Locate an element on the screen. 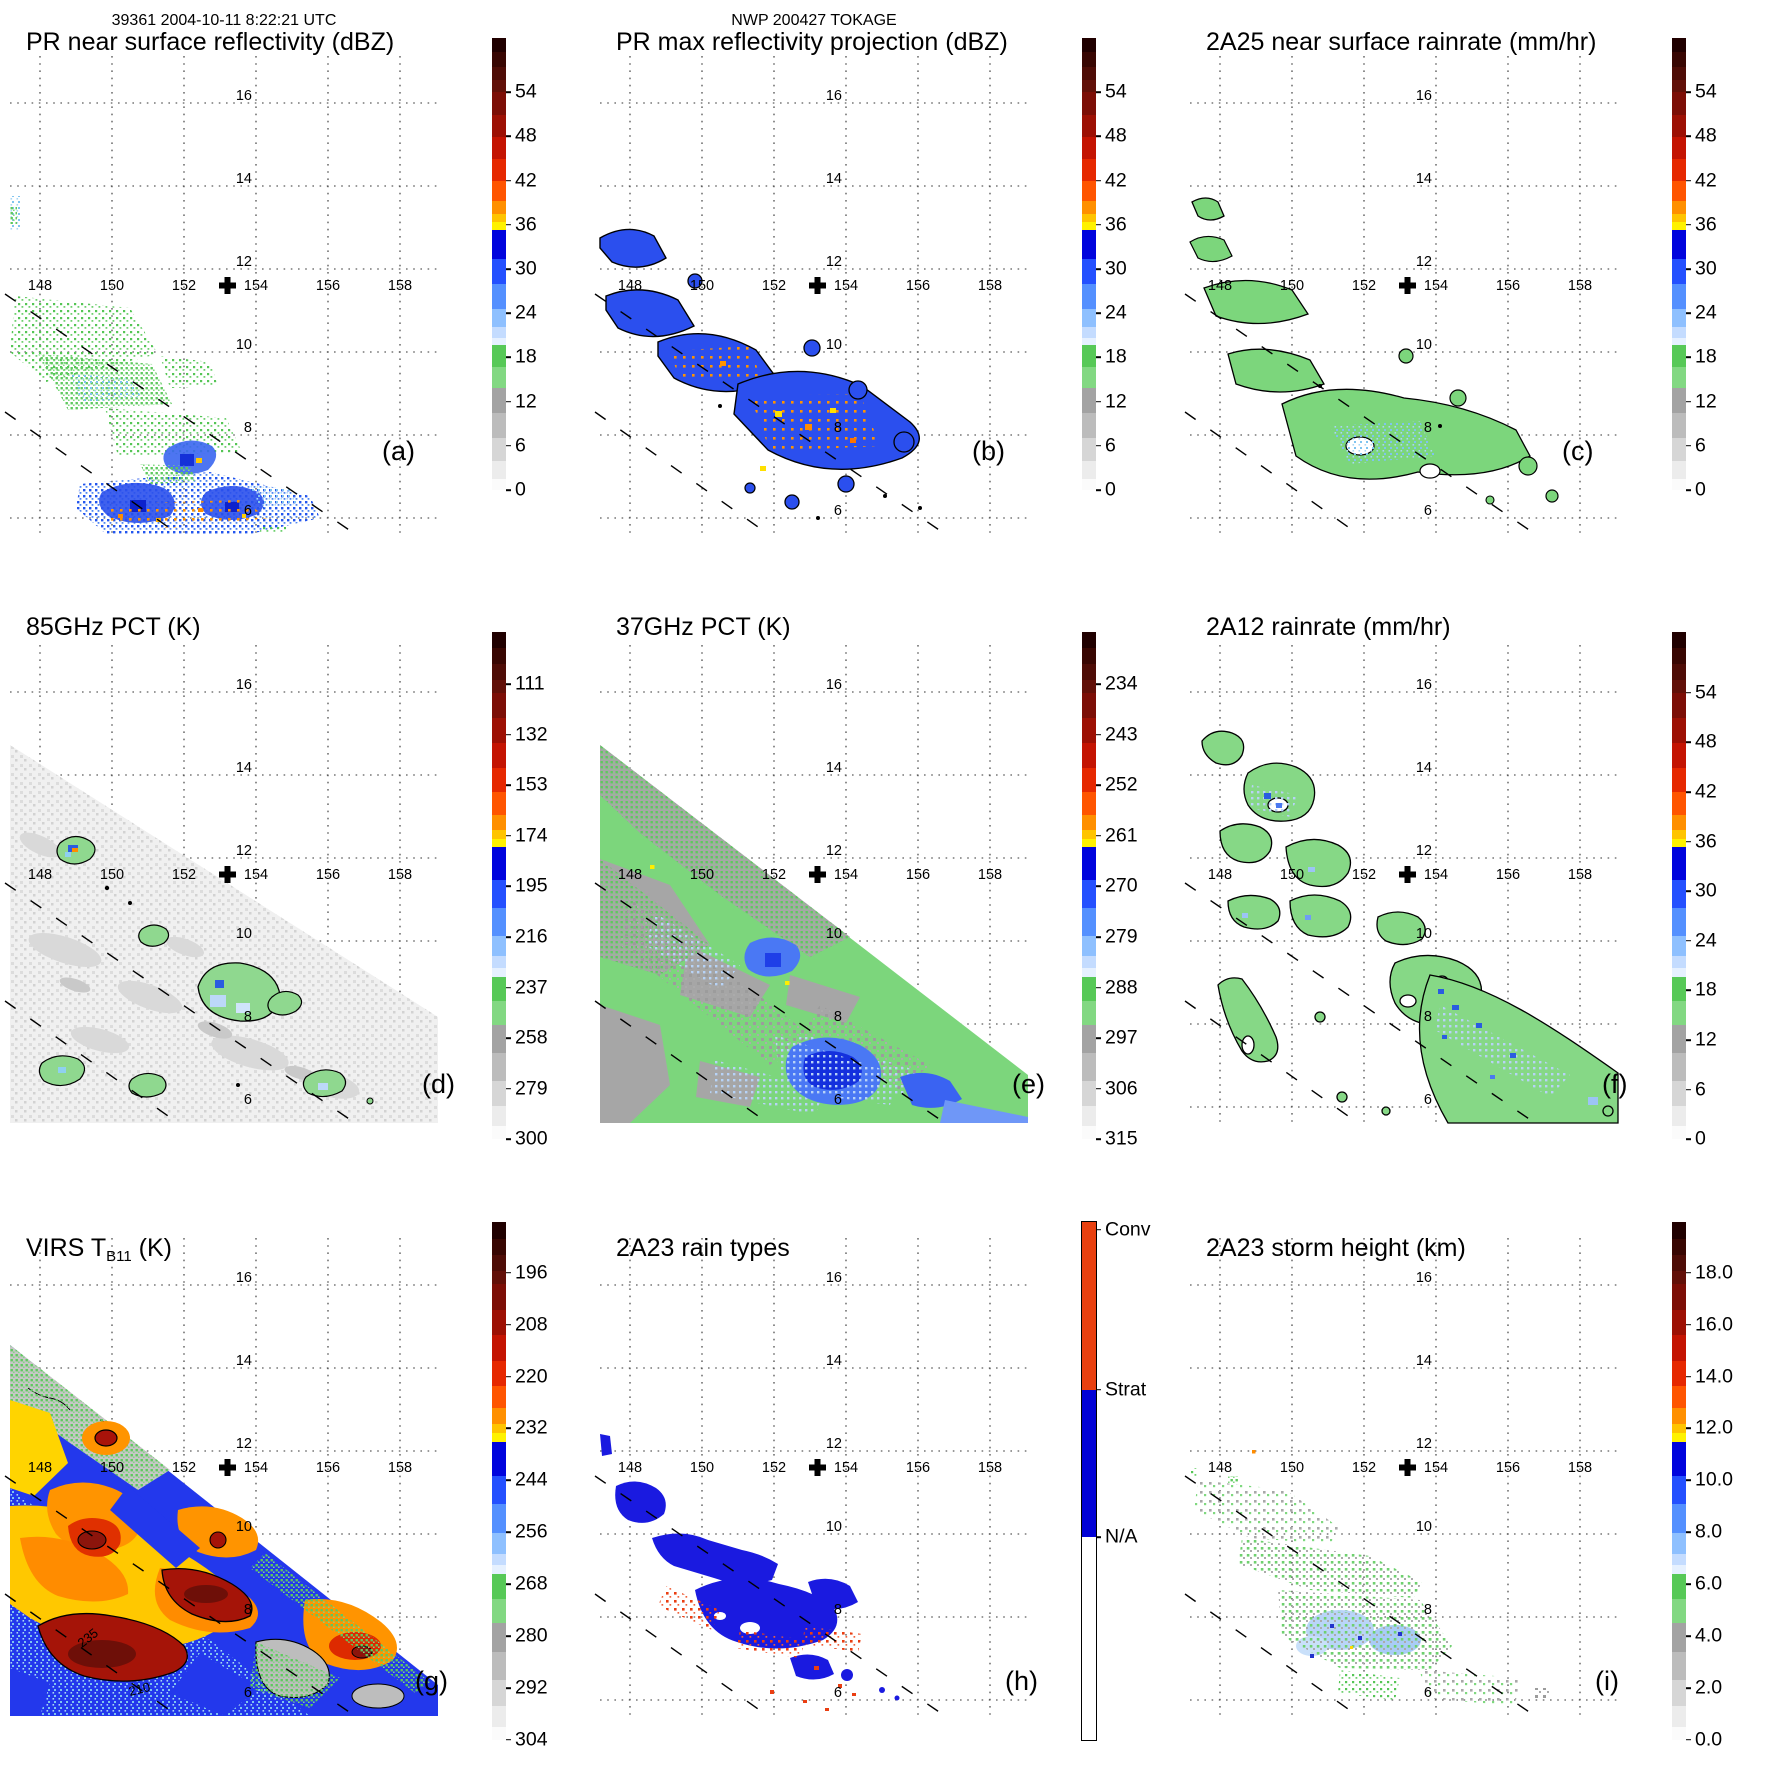 This screenshot has width=1771, height=1771. storm-height-raster is located at coordinates (1369, 1578).